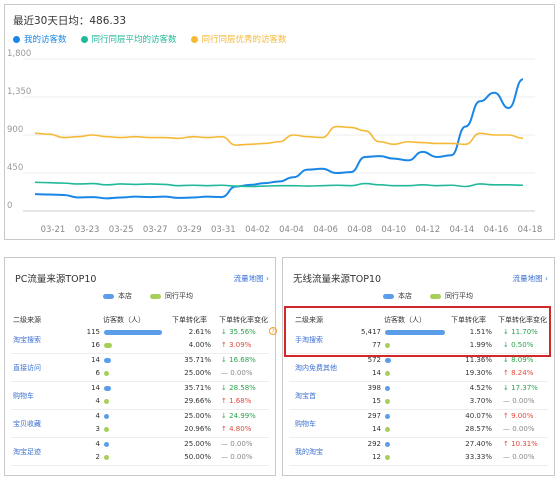 This screenshot has height=478, width=559. I want to click on legend-item-peer-excellent: 同行同层优秀的访客数, so click(238, 39).